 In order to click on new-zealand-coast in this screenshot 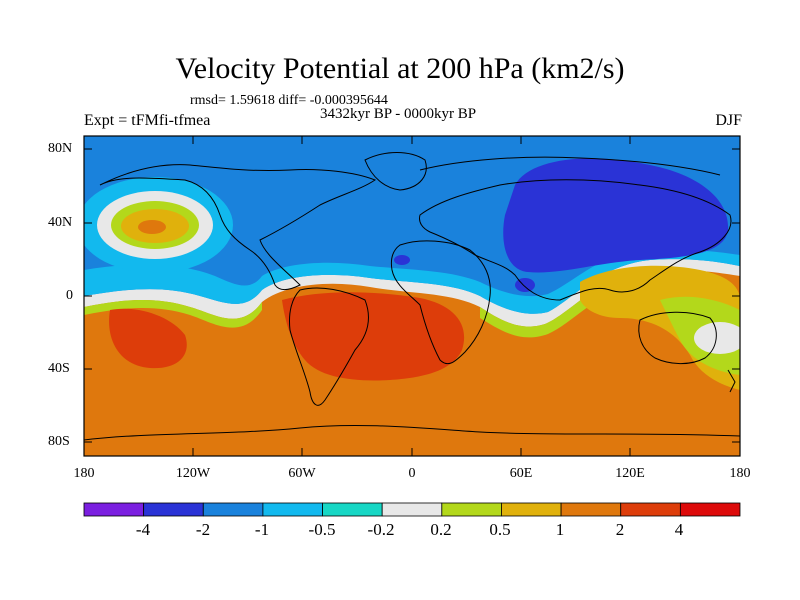, I will do `click(731, 381)`.